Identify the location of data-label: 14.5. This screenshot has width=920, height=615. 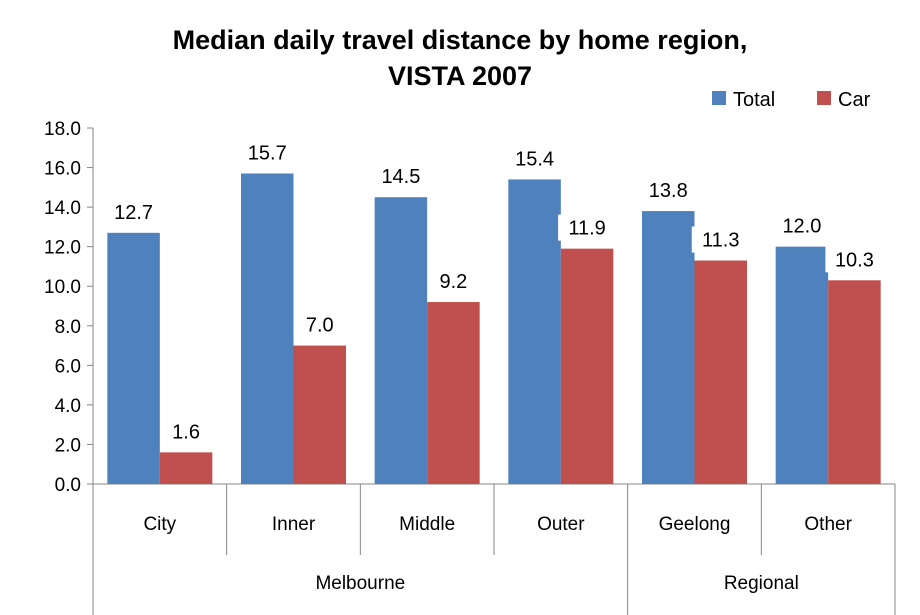
(400, 177).